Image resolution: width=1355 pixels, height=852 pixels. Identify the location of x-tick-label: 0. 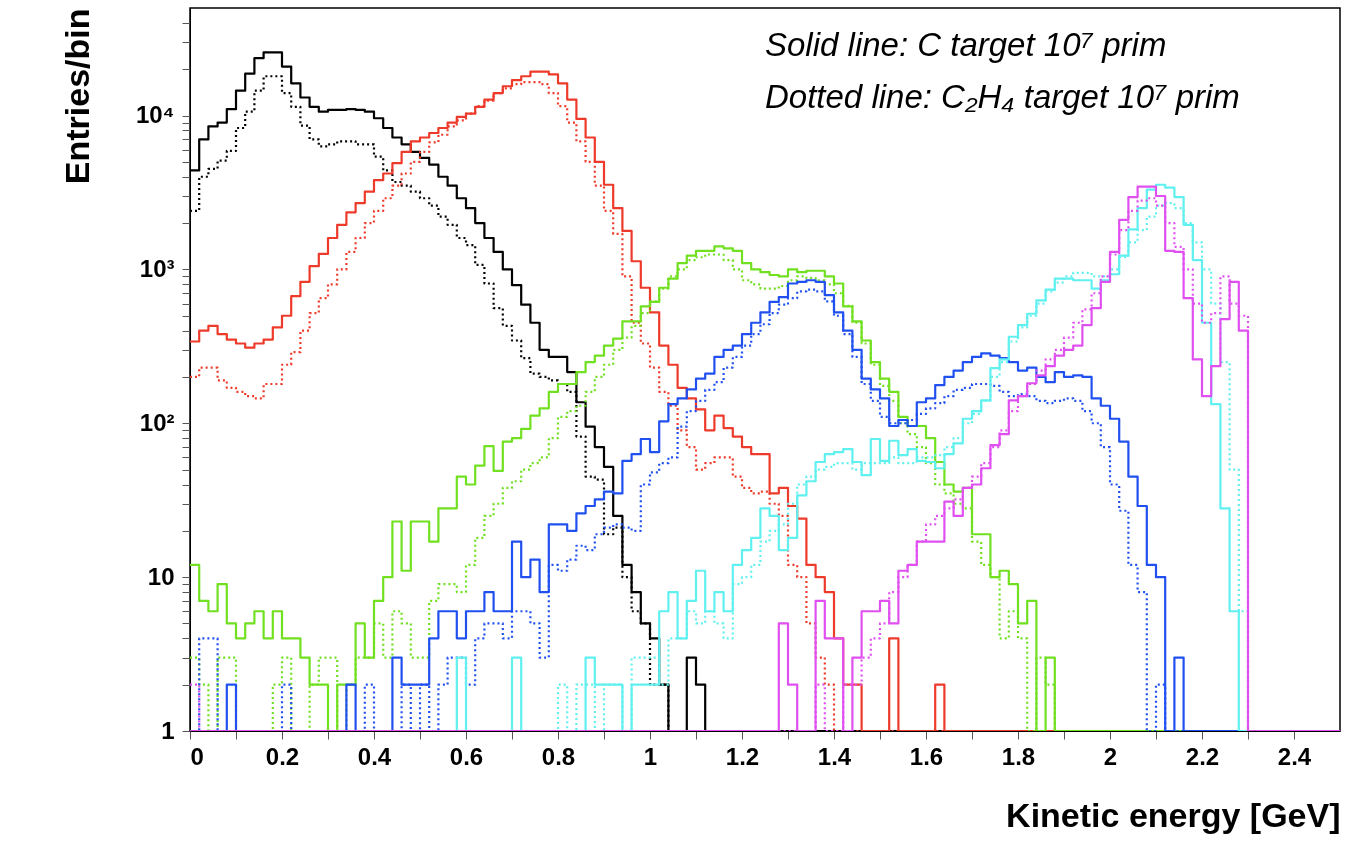
(197, 756).